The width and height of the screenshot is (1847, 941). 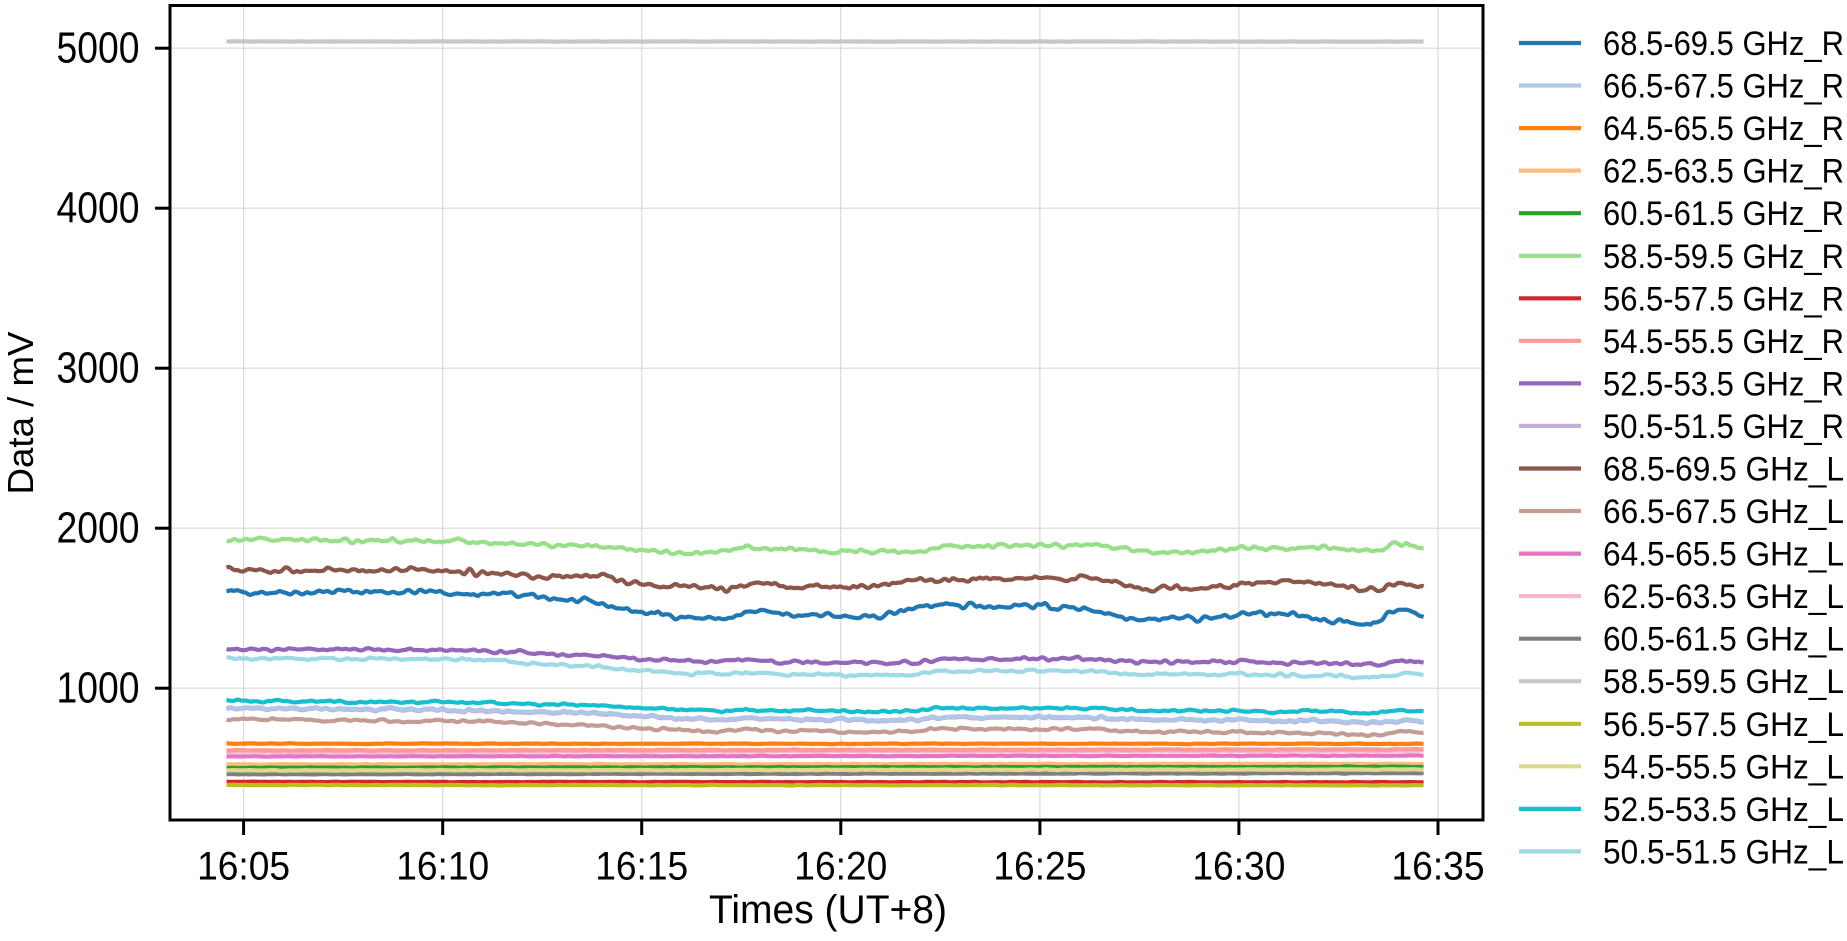 I want to click on svg-text: 54.5-55.5 GHz_L, so click(x=1723, y=767).